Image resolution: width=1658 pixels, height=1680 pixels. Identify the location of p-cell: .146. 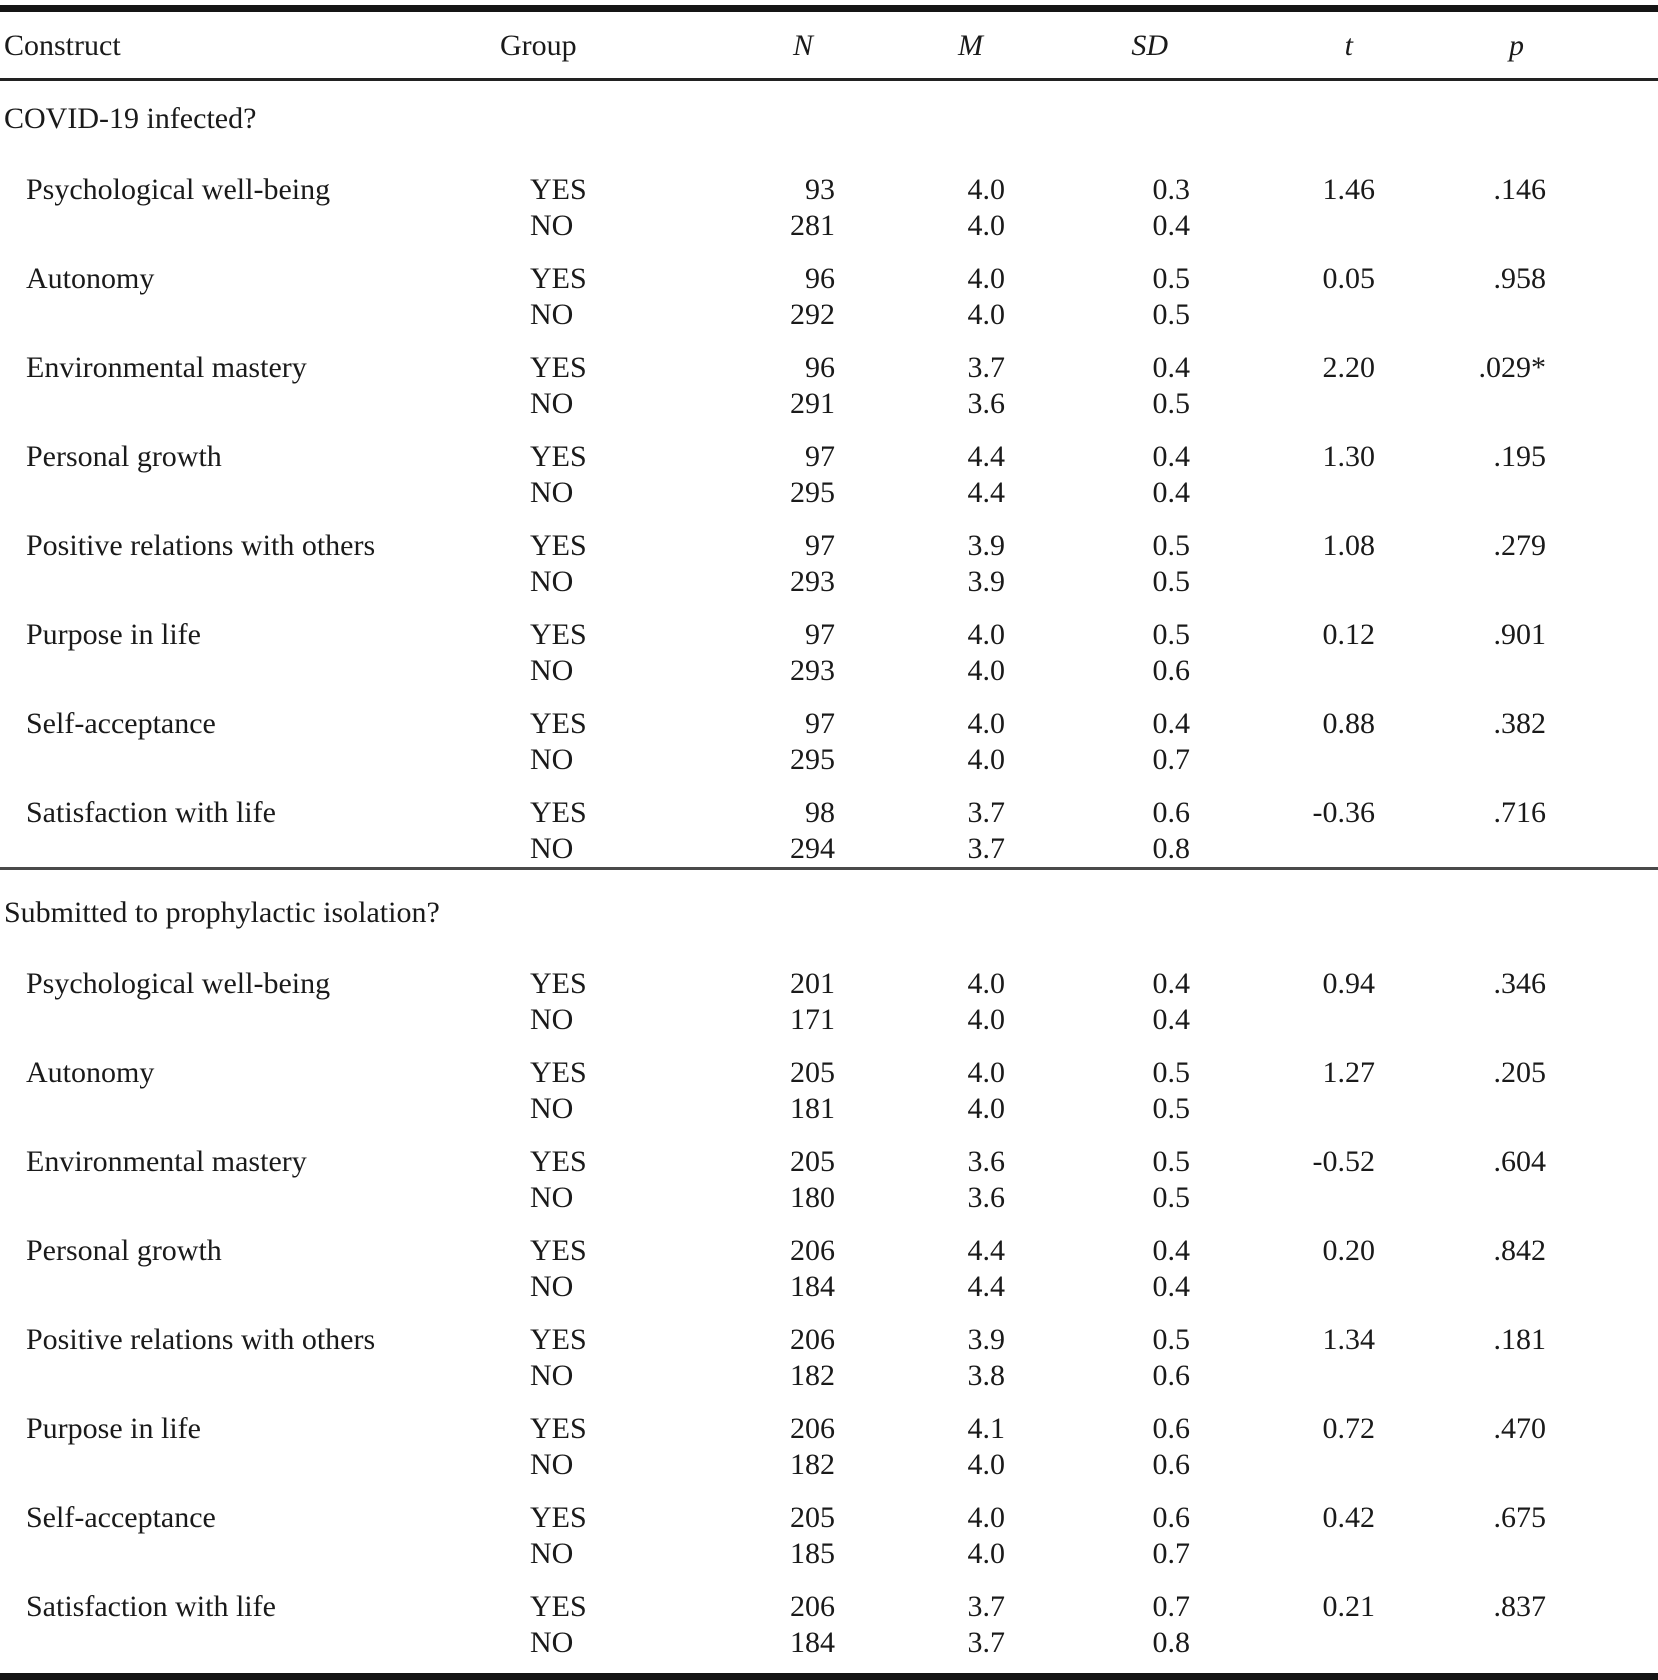
(1520, 189).